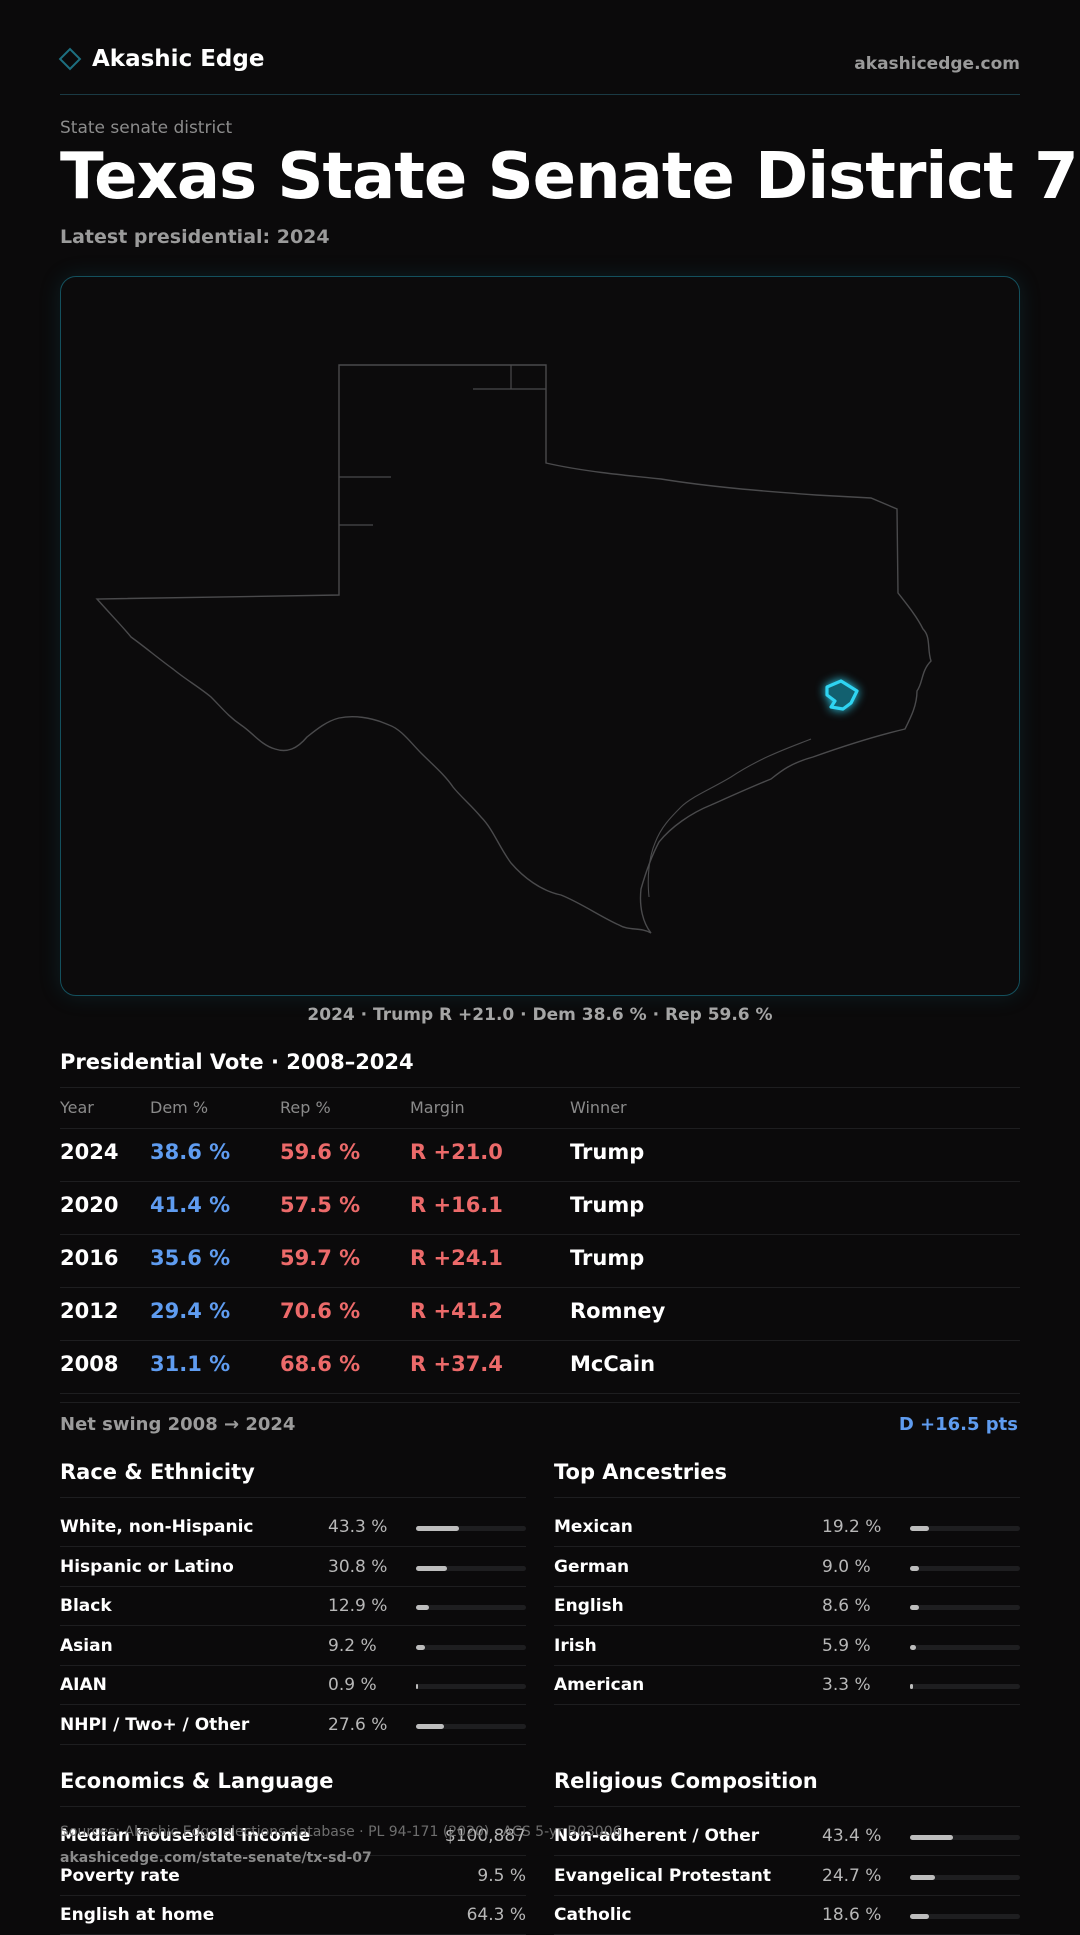 This screenshot has height=1935, width=1080. What do you see at coordinates (485, 1836) in the screenshot?
I see `economics-value: $100,887` at bounding box center [485, 1836].